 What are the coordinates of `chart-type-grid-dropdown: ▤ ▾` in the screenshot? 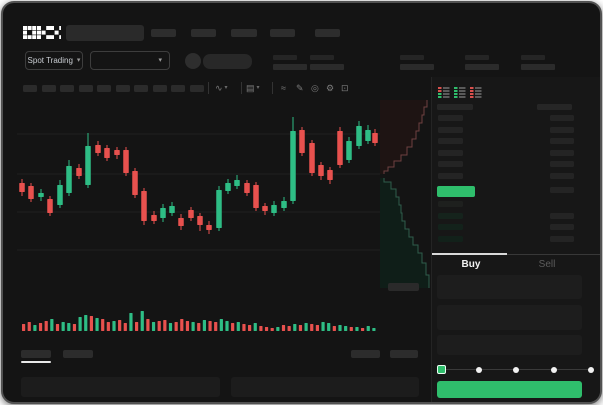 It's located at (253, 88).